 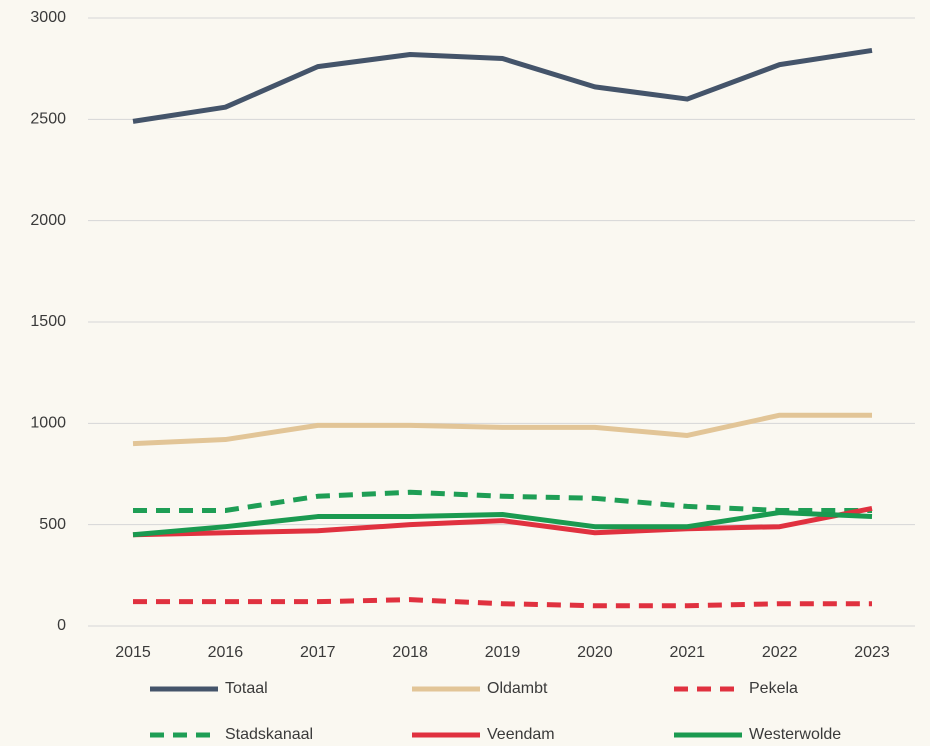 What do you see at coordinates (269, 734) in the screenshot?
I see `legend-label: Stadskanaal` at bounding box center [269, 734].